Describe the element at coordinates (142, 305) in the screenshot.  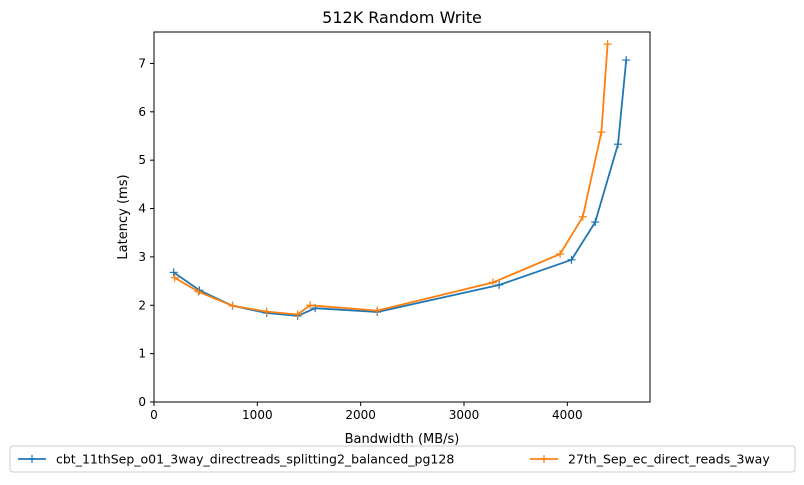
I see `y-tick-label: 2` at that location.